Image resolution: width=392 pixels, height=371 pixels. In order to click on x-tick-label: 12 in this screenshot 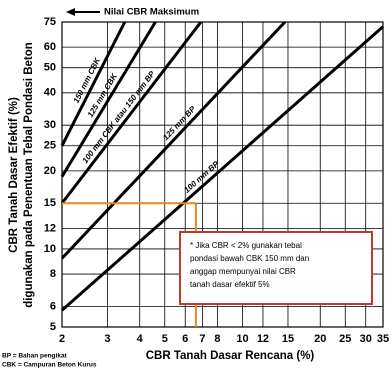, I will do `click(263, 339)`.